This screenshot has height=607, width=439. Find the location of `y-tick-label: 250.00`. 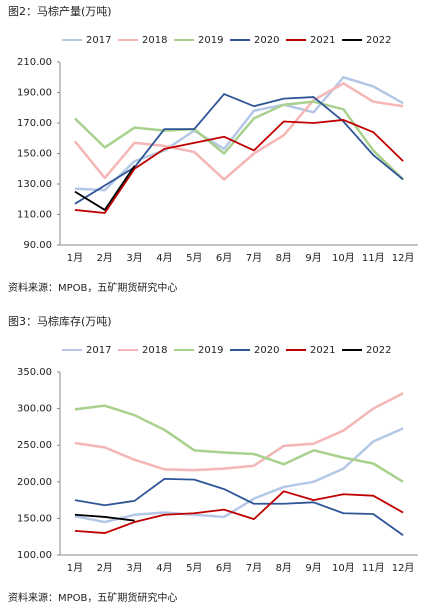

y-tick-label: 250.00 is located at coordinates (34, 445).